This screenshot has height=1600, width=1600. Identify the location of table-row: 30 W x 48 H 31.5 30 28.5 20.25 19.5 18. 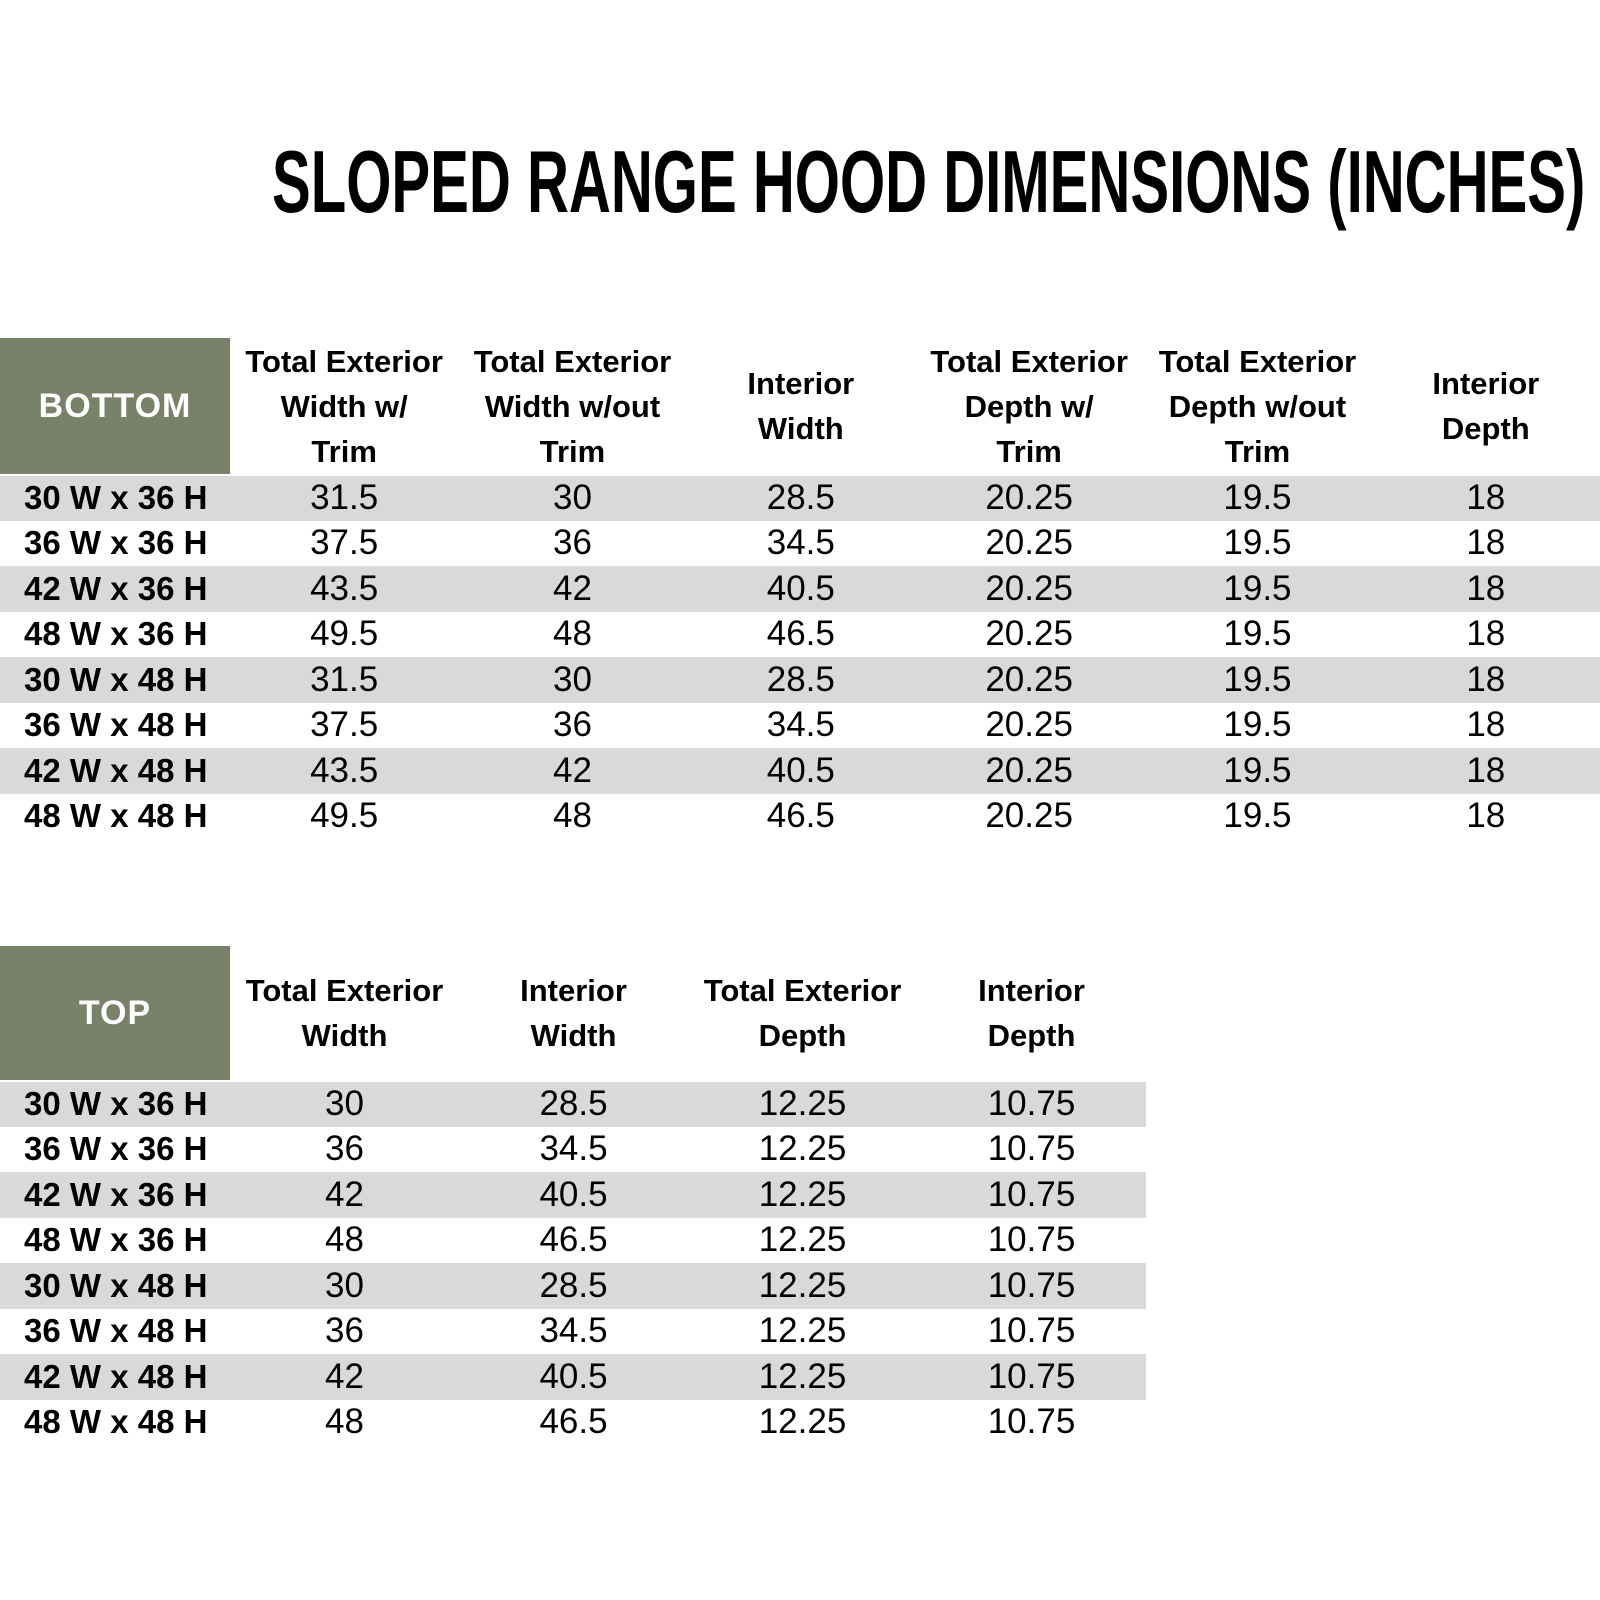
(800, 680).